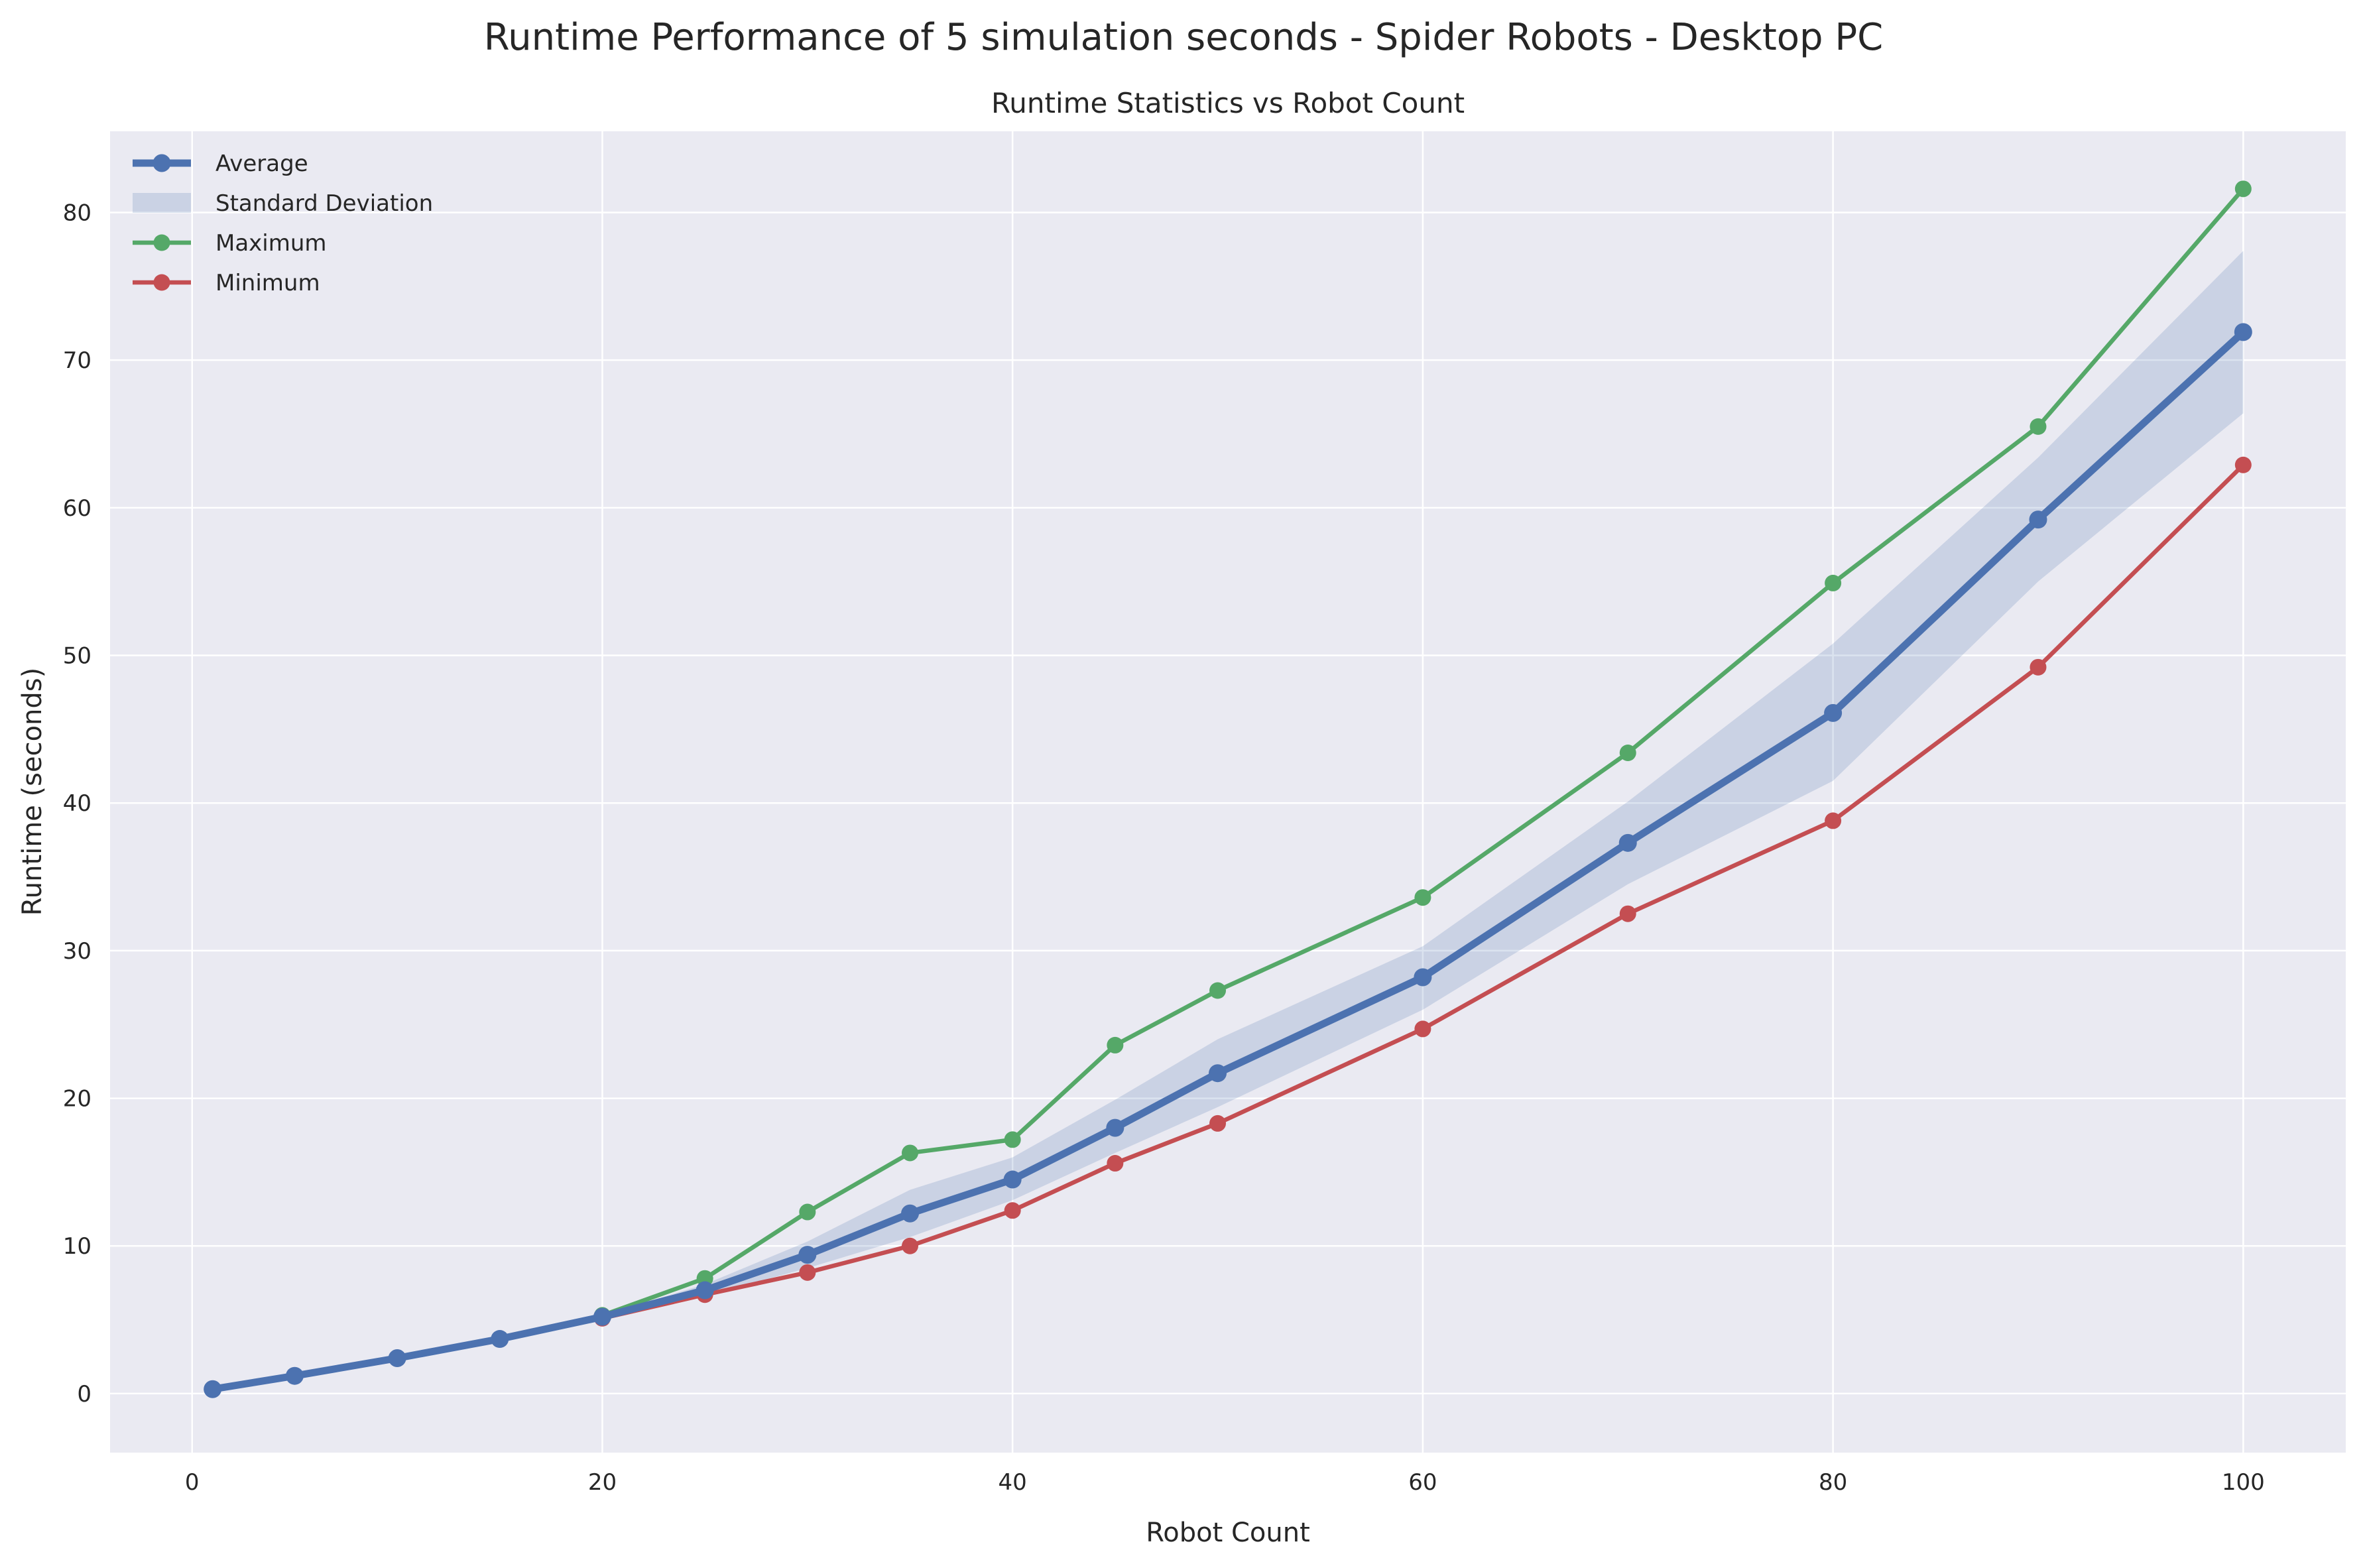  What do you see at coordinates (84, 1394) in the screenshot?
I see `y-tick-label: 0` at bounding box center [84, 1394].